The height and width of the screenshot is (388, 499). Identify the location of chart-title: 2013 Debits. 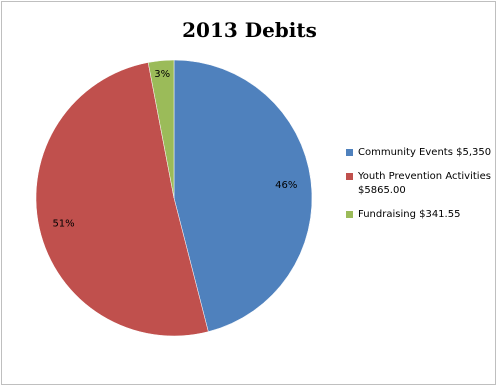
(249, 30).